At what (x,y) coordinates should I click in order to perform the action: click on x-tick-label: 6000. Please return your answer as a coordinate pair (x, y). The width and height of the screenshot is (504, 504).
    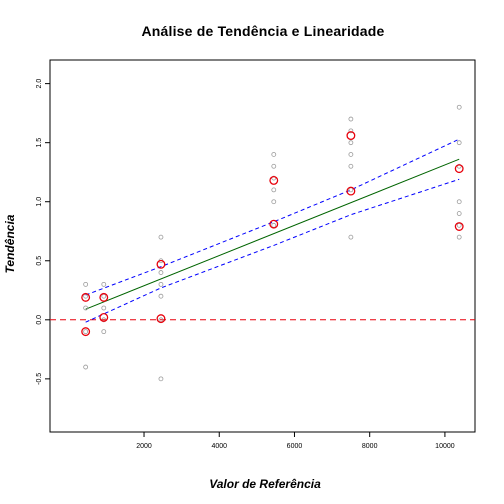
    Looking at the image, I should click on (295, 446).